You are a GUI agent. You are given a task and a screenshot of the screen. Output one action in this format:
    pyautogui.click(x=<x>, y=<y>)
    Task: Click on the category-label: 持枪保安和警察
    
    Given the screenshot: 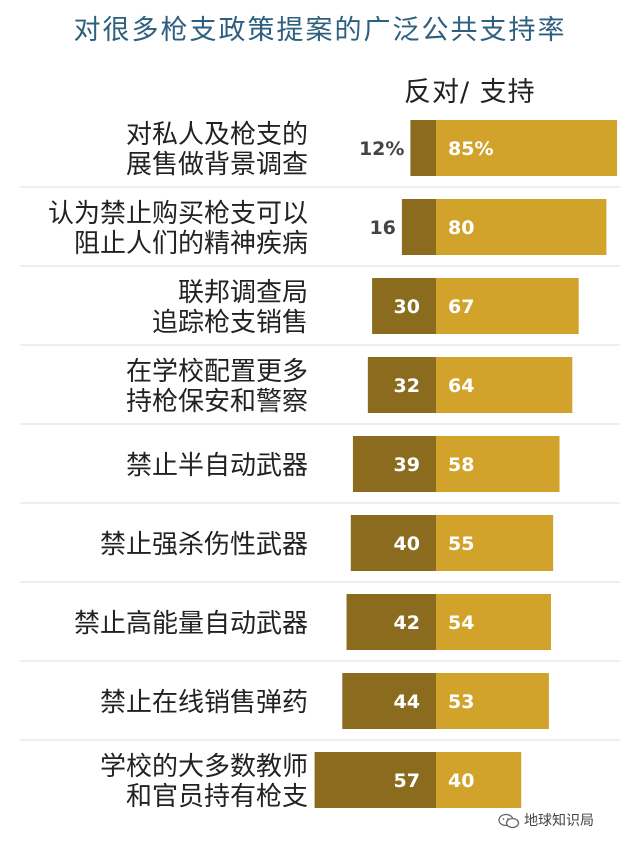 What is the action you would take?
    pyautogui.click(x=217, y=402)
    